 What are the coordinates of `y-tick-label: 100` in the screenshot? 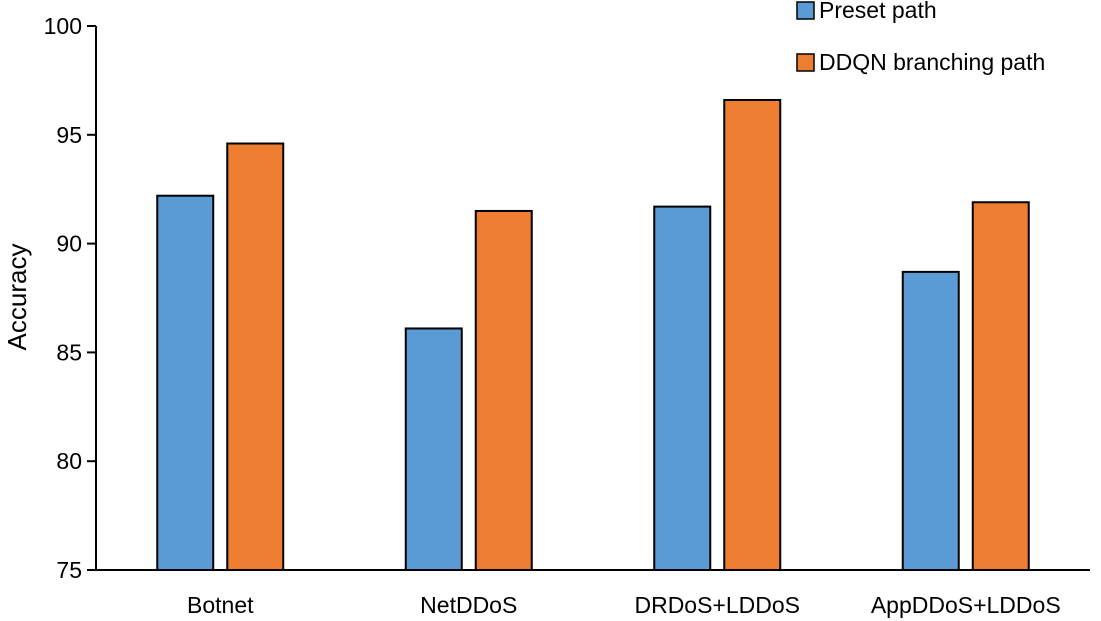 It's located at (63, 26).